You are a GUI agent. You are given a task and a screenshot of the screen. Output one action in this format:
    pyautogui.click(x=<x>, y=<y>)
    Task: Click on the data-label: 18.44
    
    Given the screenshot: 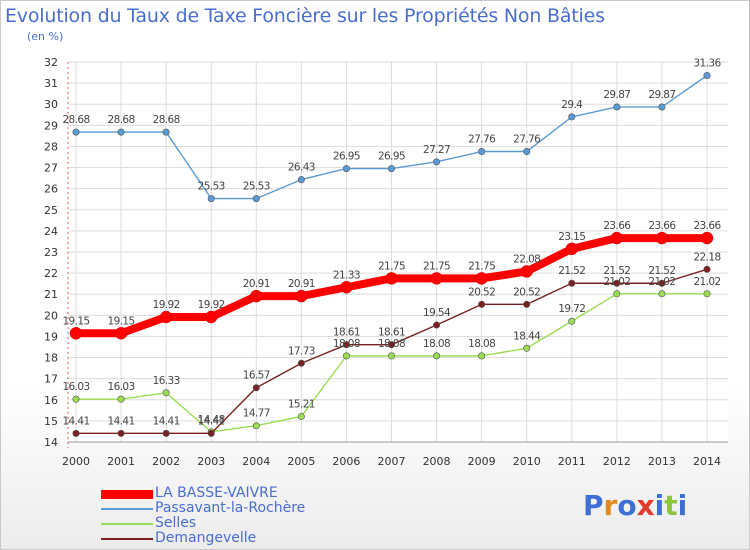 What is the action you would take?
    pyautogui.click(x=527, y=336)
    